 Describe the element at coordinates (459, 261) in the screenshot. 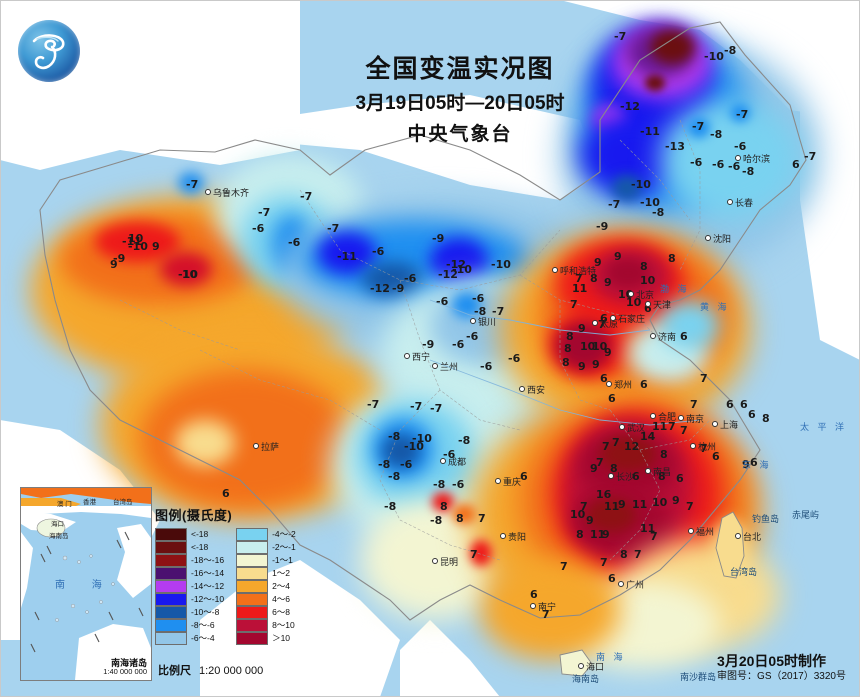

I see `field-im-core2` at that location.